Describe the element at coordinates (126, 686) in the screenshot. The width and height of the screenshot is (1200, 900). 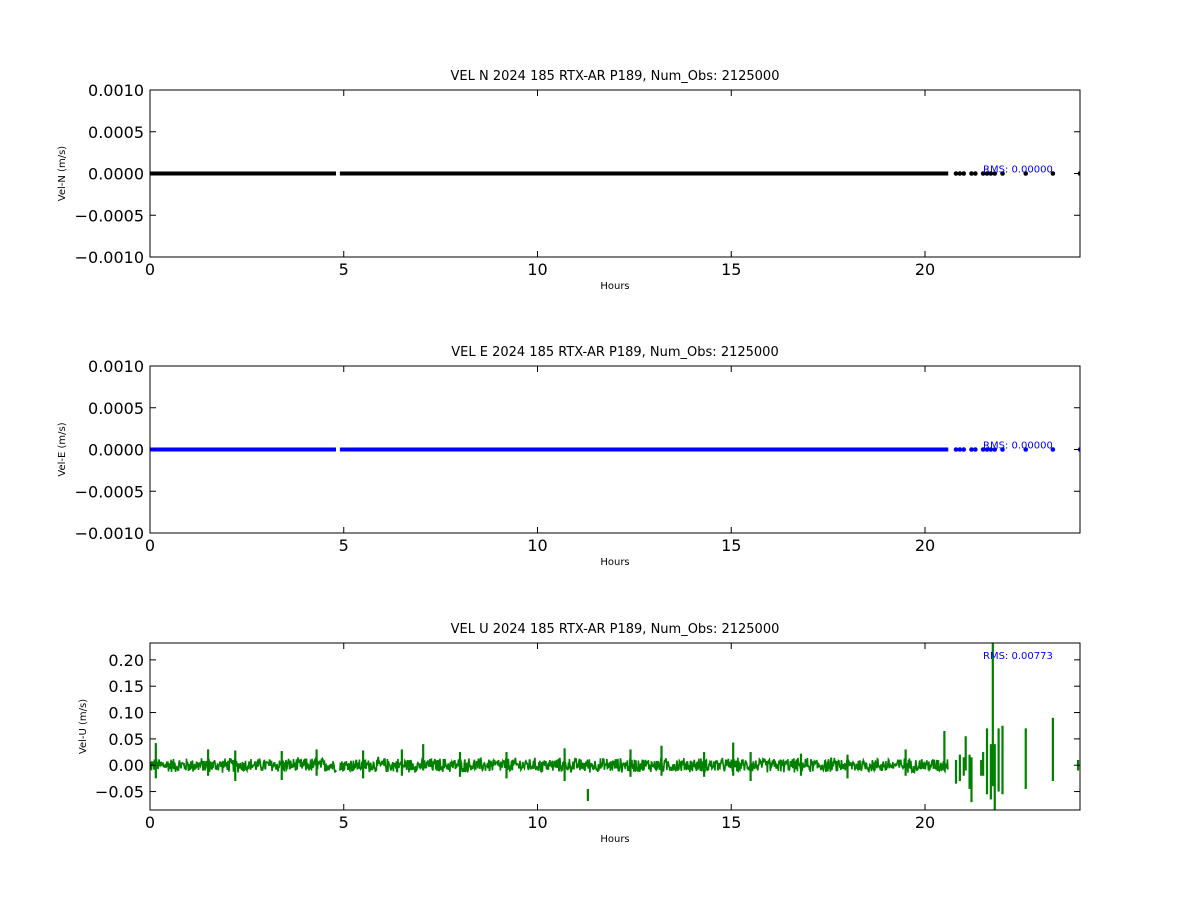
I see `y-tick-label: 0.15` at that location.